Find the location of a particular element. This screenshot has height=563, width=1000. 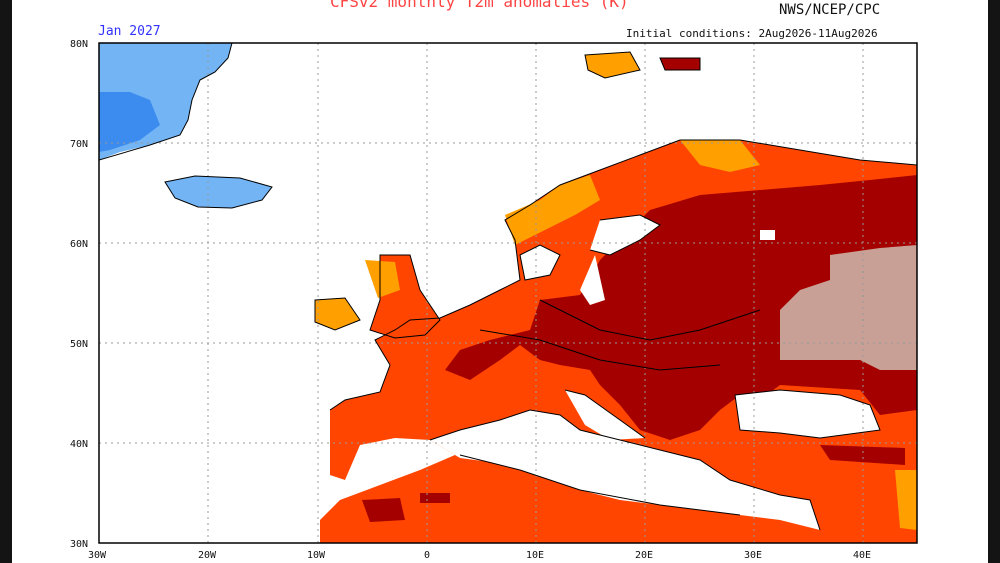

lon-label: 20W is located at coordinates (207, 555).